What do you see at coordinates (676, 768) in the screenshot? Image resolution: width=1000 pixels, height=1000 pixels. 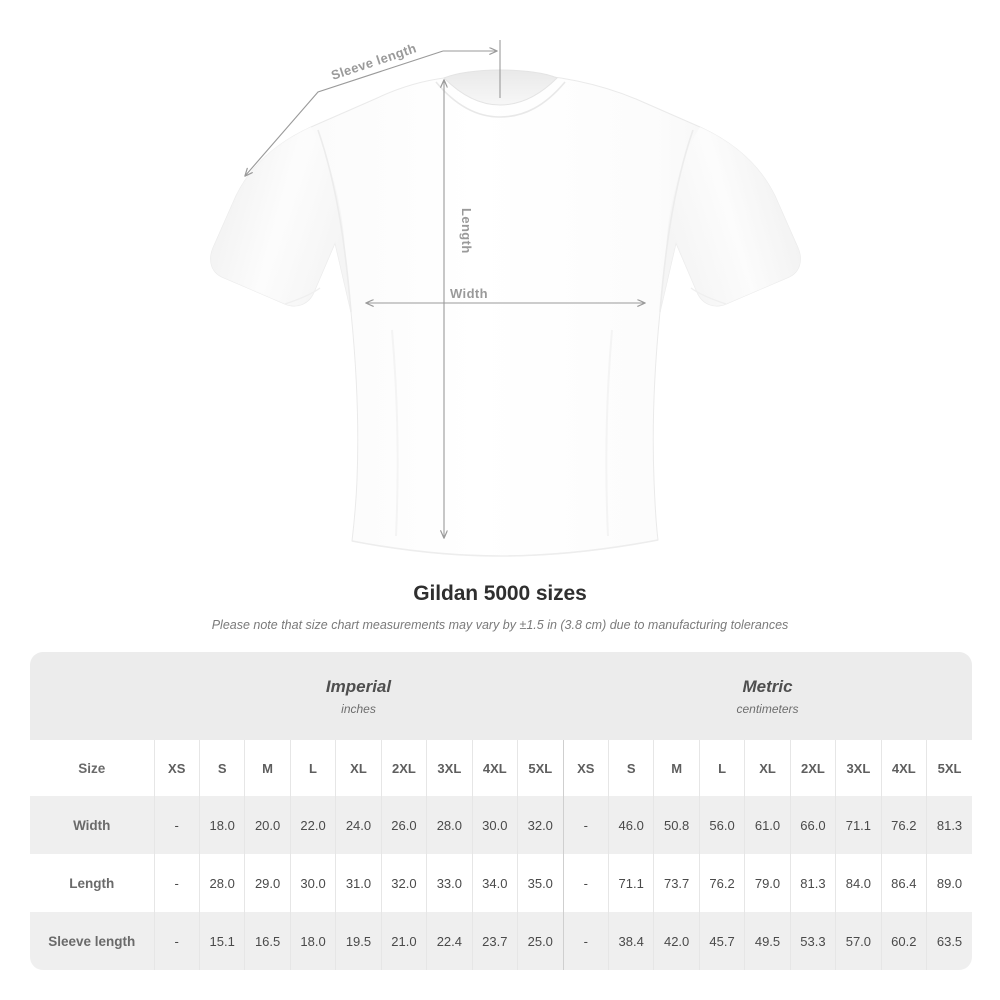 I see `header-cell-metric-m: M` at bounding box center [676, 768].